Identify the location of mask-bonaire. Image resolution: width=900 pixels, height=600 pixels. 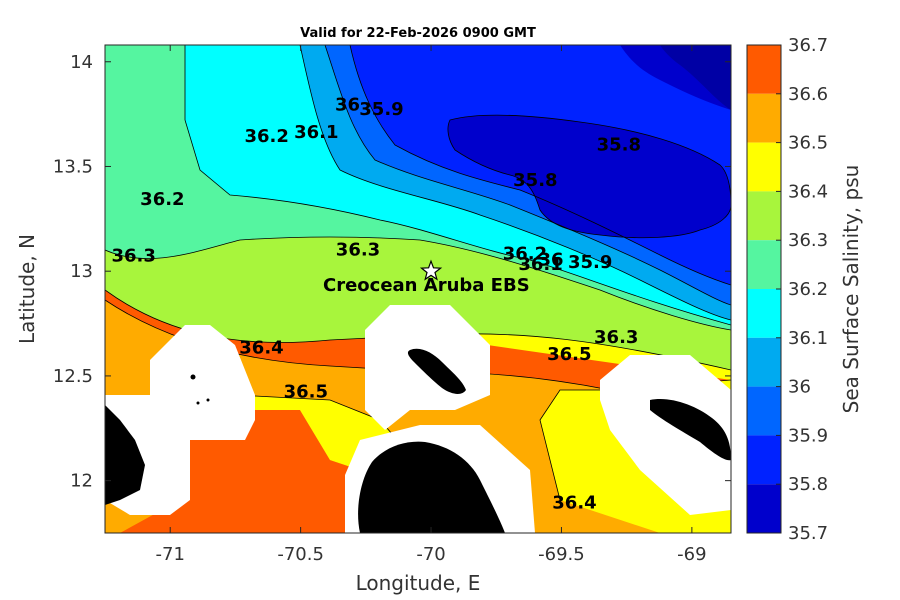
(665, 435).